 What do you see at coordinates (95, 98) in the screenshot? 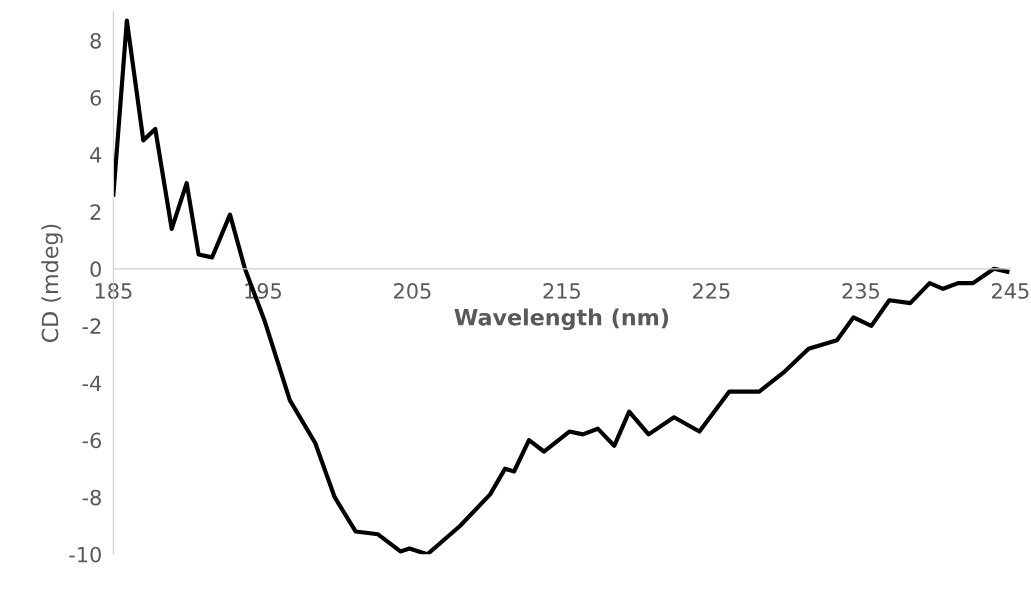
I see `y-tick-label: 6` at bounding box center [95, 98].